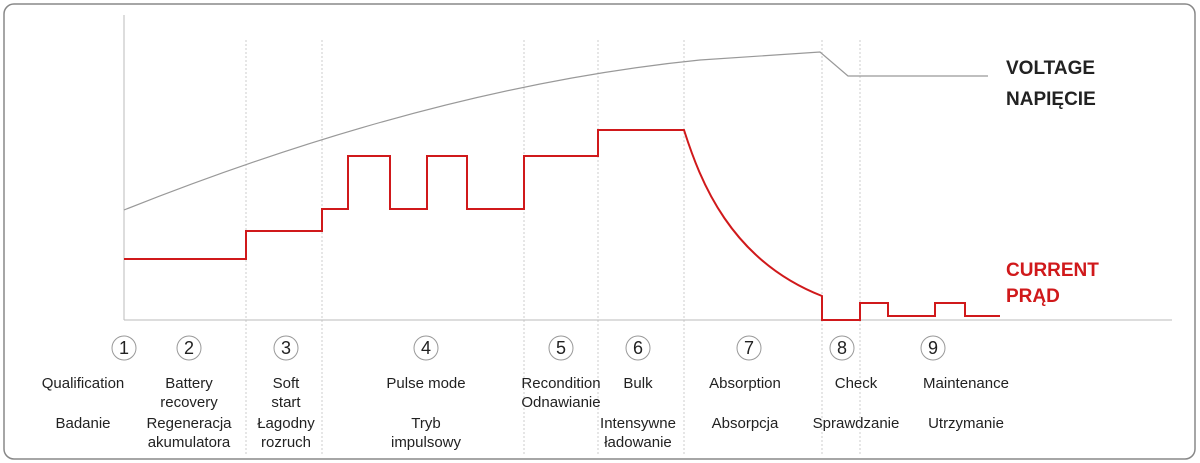  I want to click on stage-label-pl: Tryb, so click(425, 423).